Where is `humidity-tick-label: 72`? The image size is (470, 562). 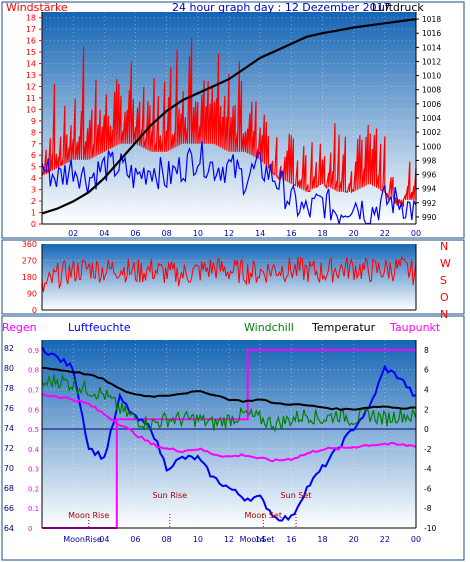 humidity-tick-label: 72 is located at coordinates (9, 448).